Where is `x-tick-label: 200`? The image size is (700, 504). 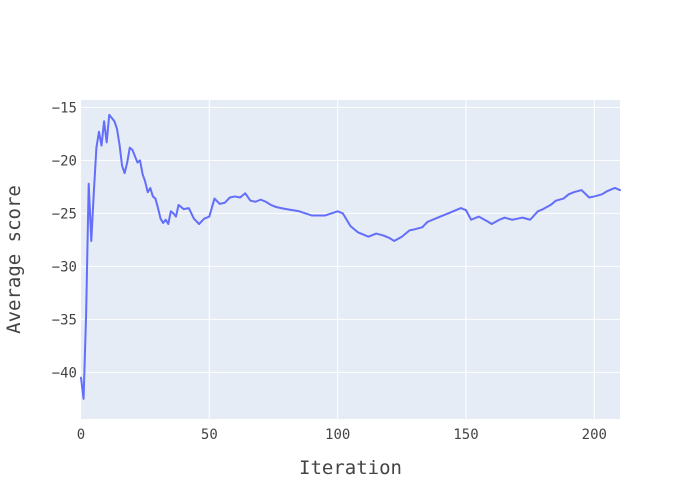 x-tick-label: 200 is located at coordinates (594, 435).